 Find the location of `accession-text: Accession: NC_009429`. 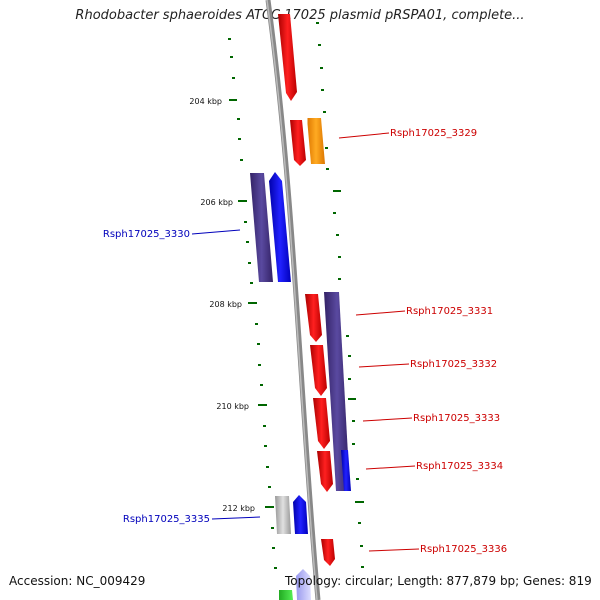

accession-text: Accession: NC_009429 is located at coordinates (77, 581).